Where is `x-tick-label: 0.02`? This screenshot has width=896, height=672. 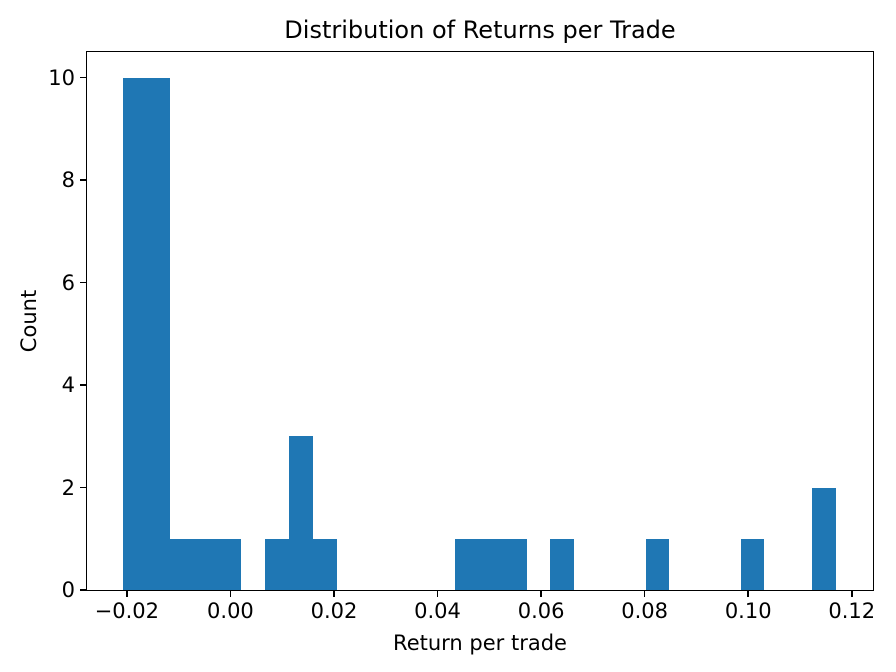 x-tick-label: 0.02 is located at coordinates (334, 611).